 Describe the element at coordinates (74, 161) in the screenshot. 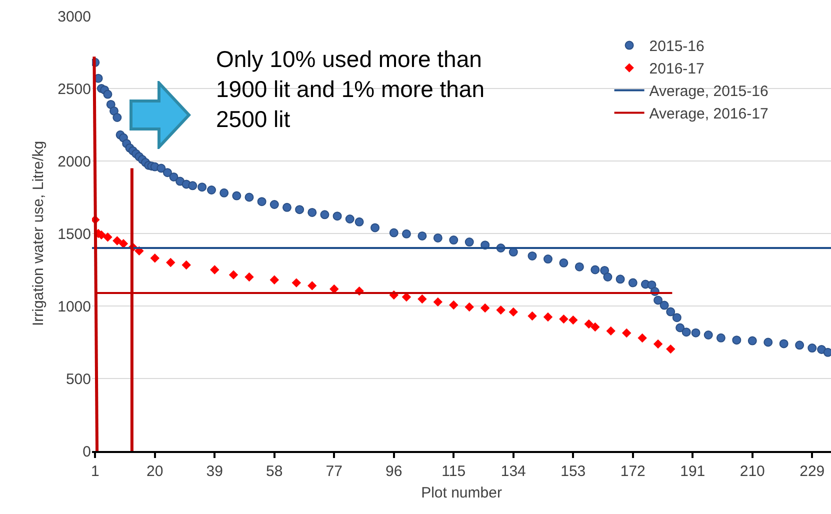

I see `y-tick-label: 2000` at that location.